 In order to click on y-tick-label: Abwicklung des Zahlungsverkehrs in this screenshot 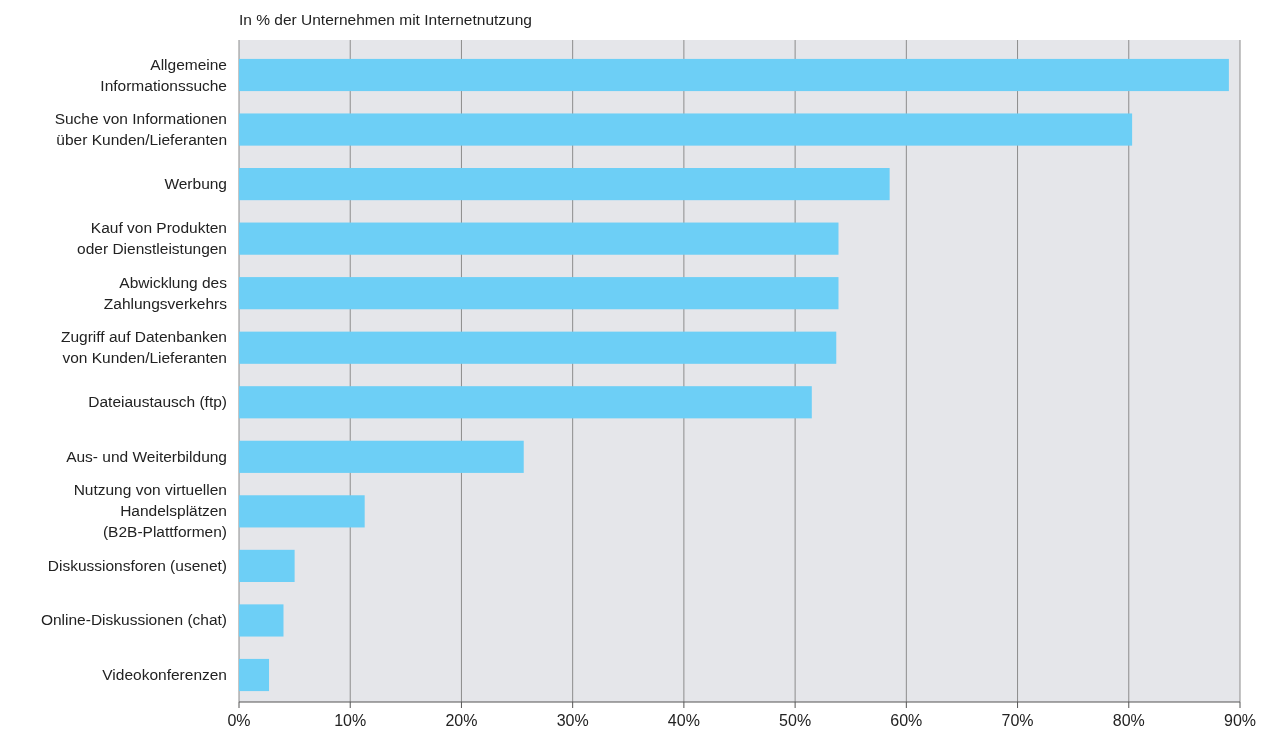, I will do `click(165, 292)`.